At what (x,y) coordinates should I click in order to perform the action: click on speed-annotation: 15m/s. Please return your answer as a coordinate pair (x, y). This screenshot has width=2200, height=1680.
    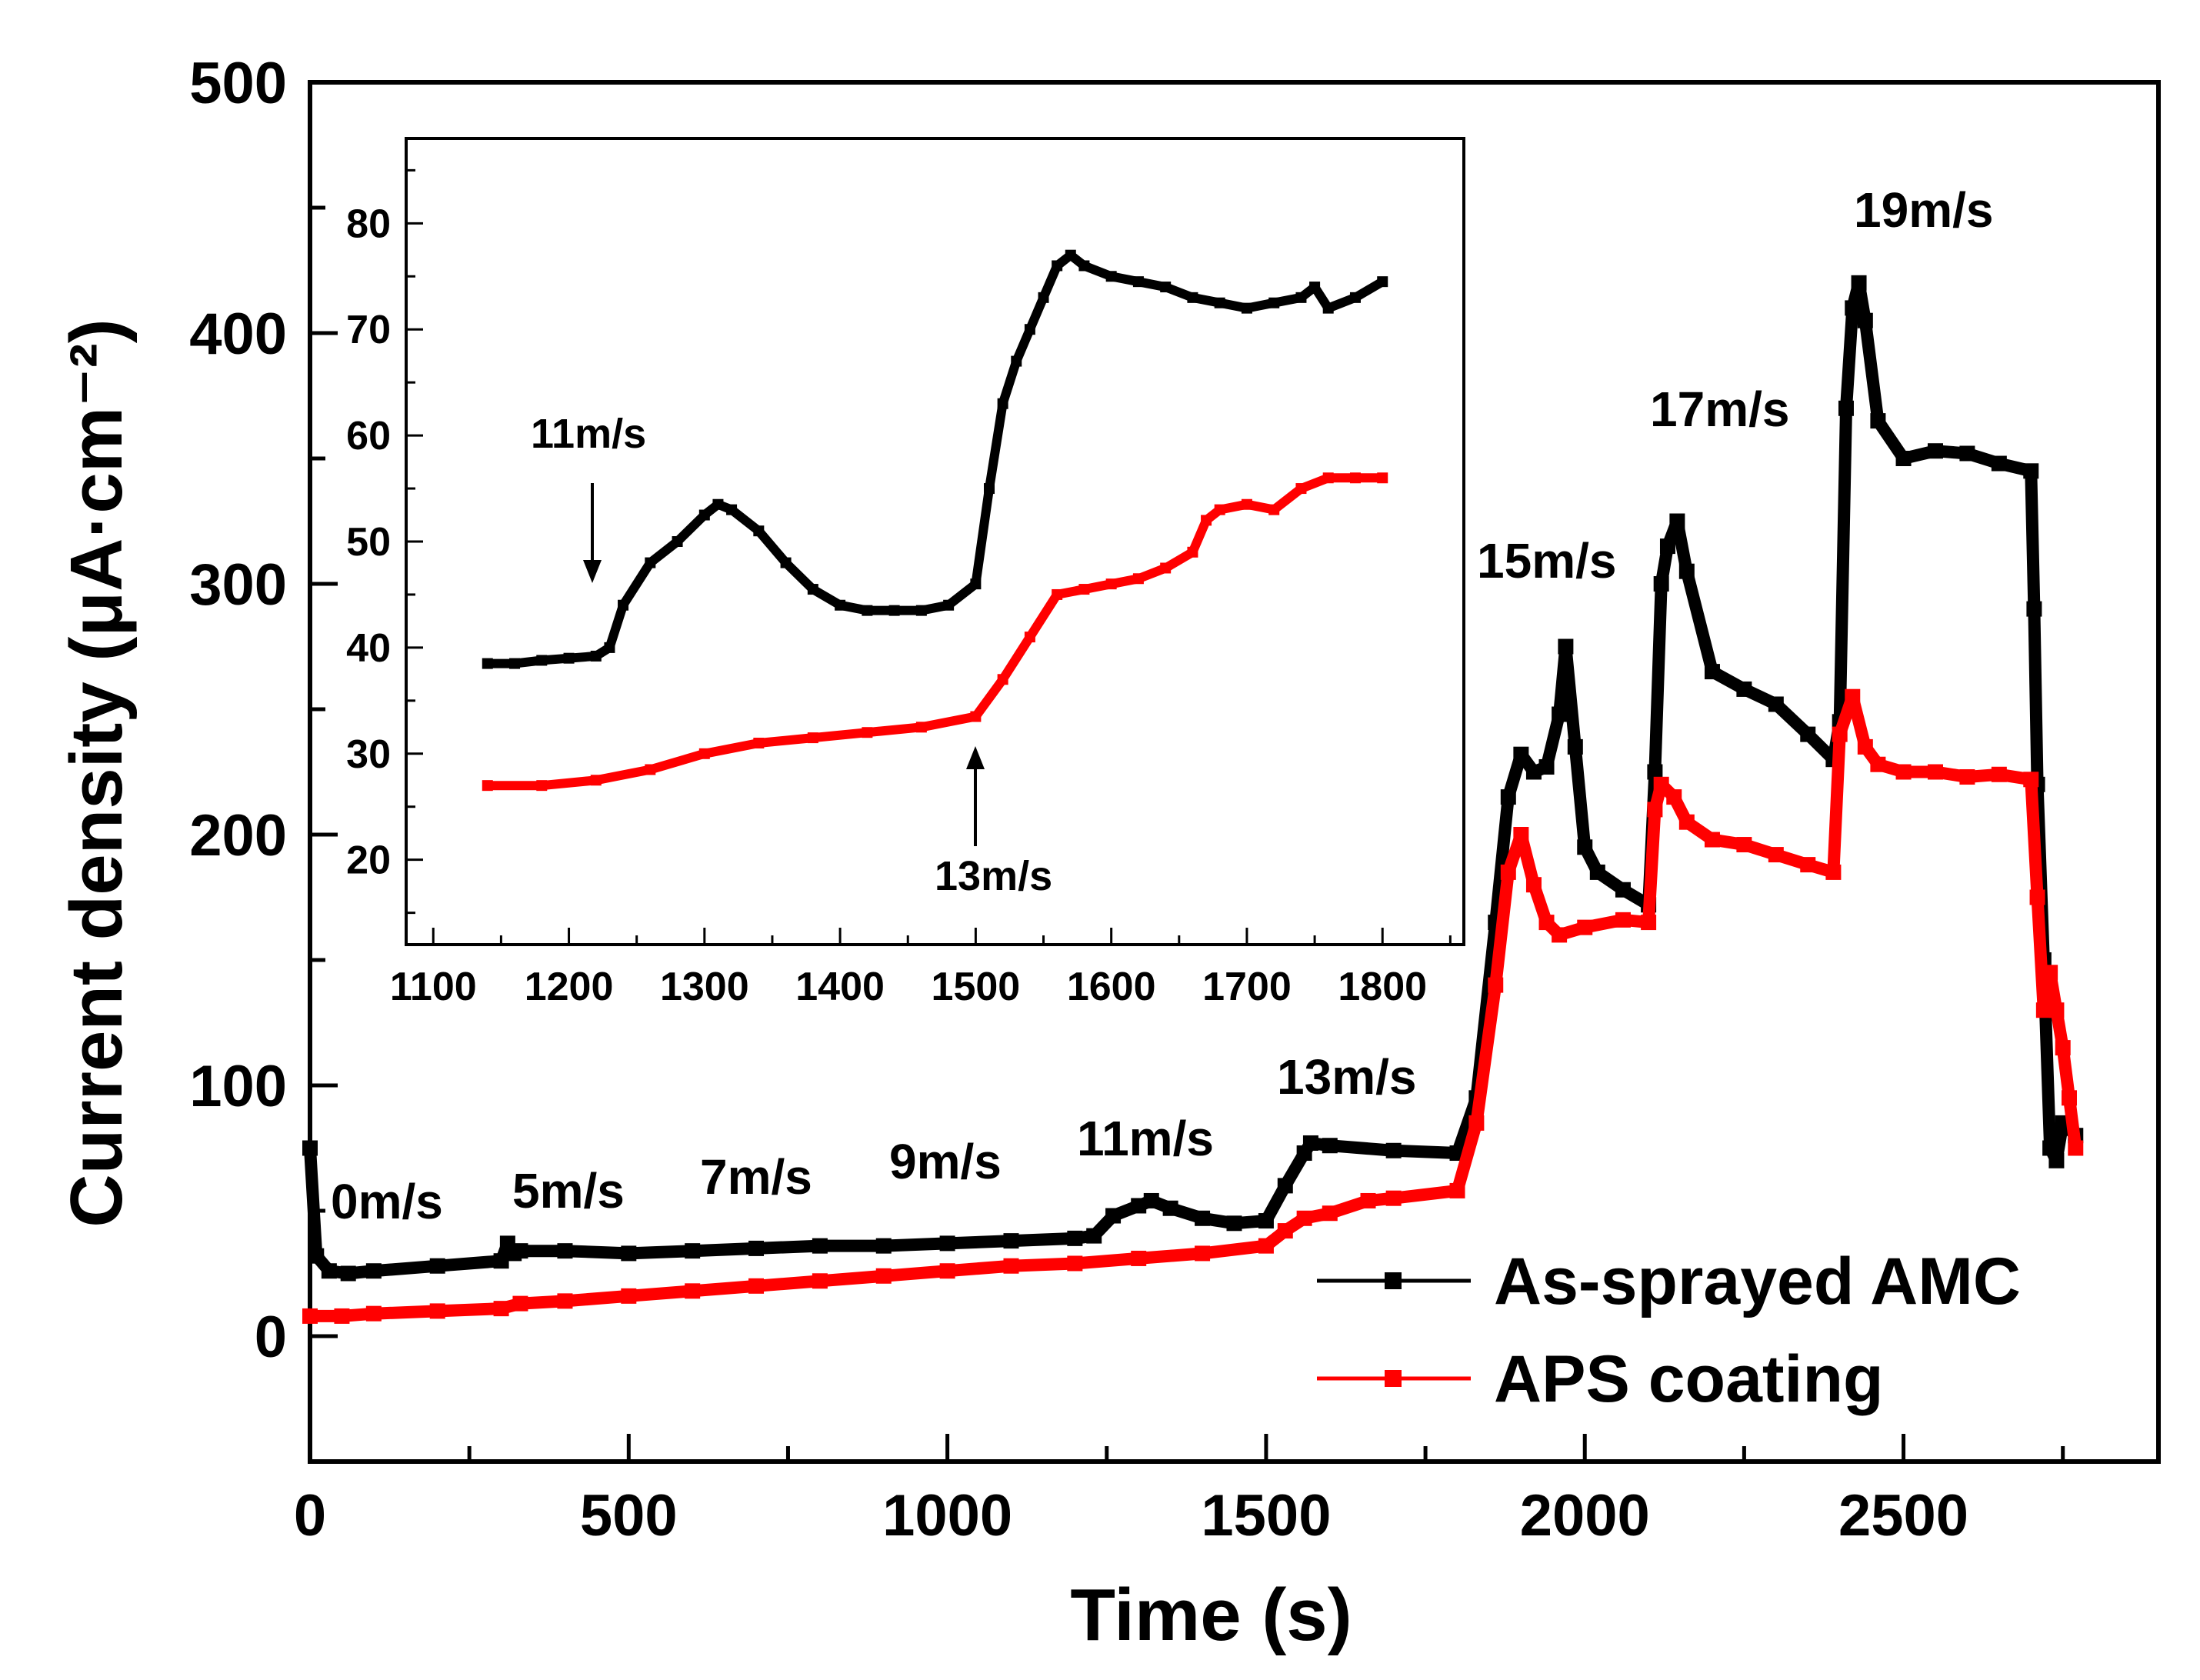
    Looking at the image, I should click on (1547, 560).